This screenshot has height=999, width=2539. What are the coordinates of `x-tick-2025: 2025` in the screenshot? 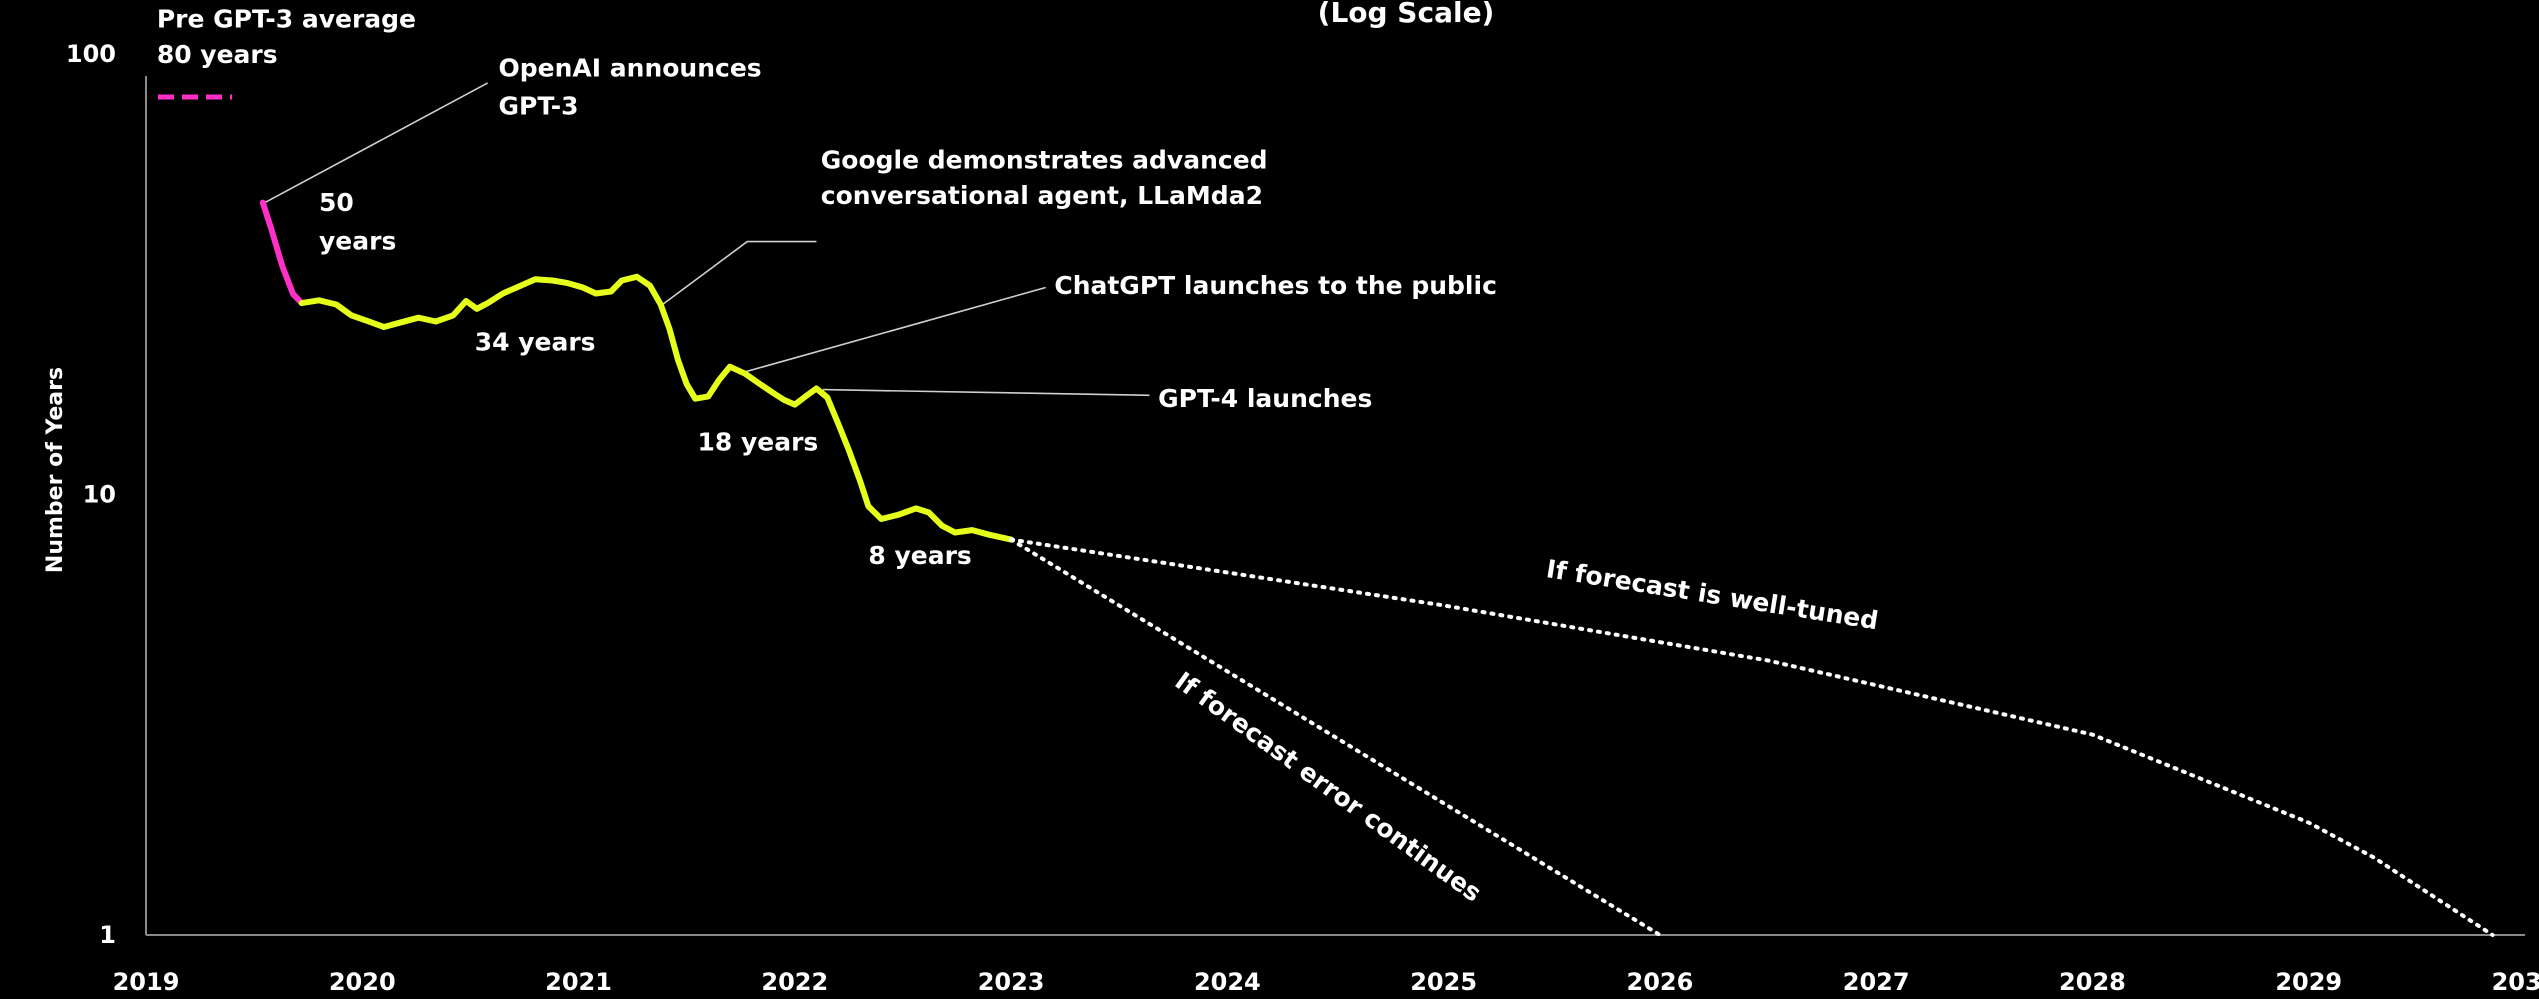 It's located at (1443, 982).